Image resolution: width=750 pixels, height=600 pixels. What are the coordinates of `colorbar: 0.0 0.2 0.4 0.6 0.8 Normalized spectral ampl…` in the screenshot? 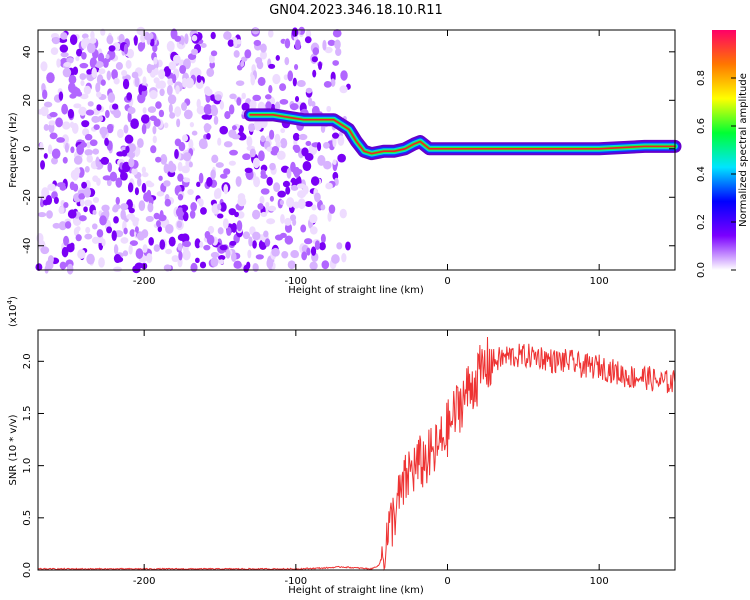 It's located at (722, 154).